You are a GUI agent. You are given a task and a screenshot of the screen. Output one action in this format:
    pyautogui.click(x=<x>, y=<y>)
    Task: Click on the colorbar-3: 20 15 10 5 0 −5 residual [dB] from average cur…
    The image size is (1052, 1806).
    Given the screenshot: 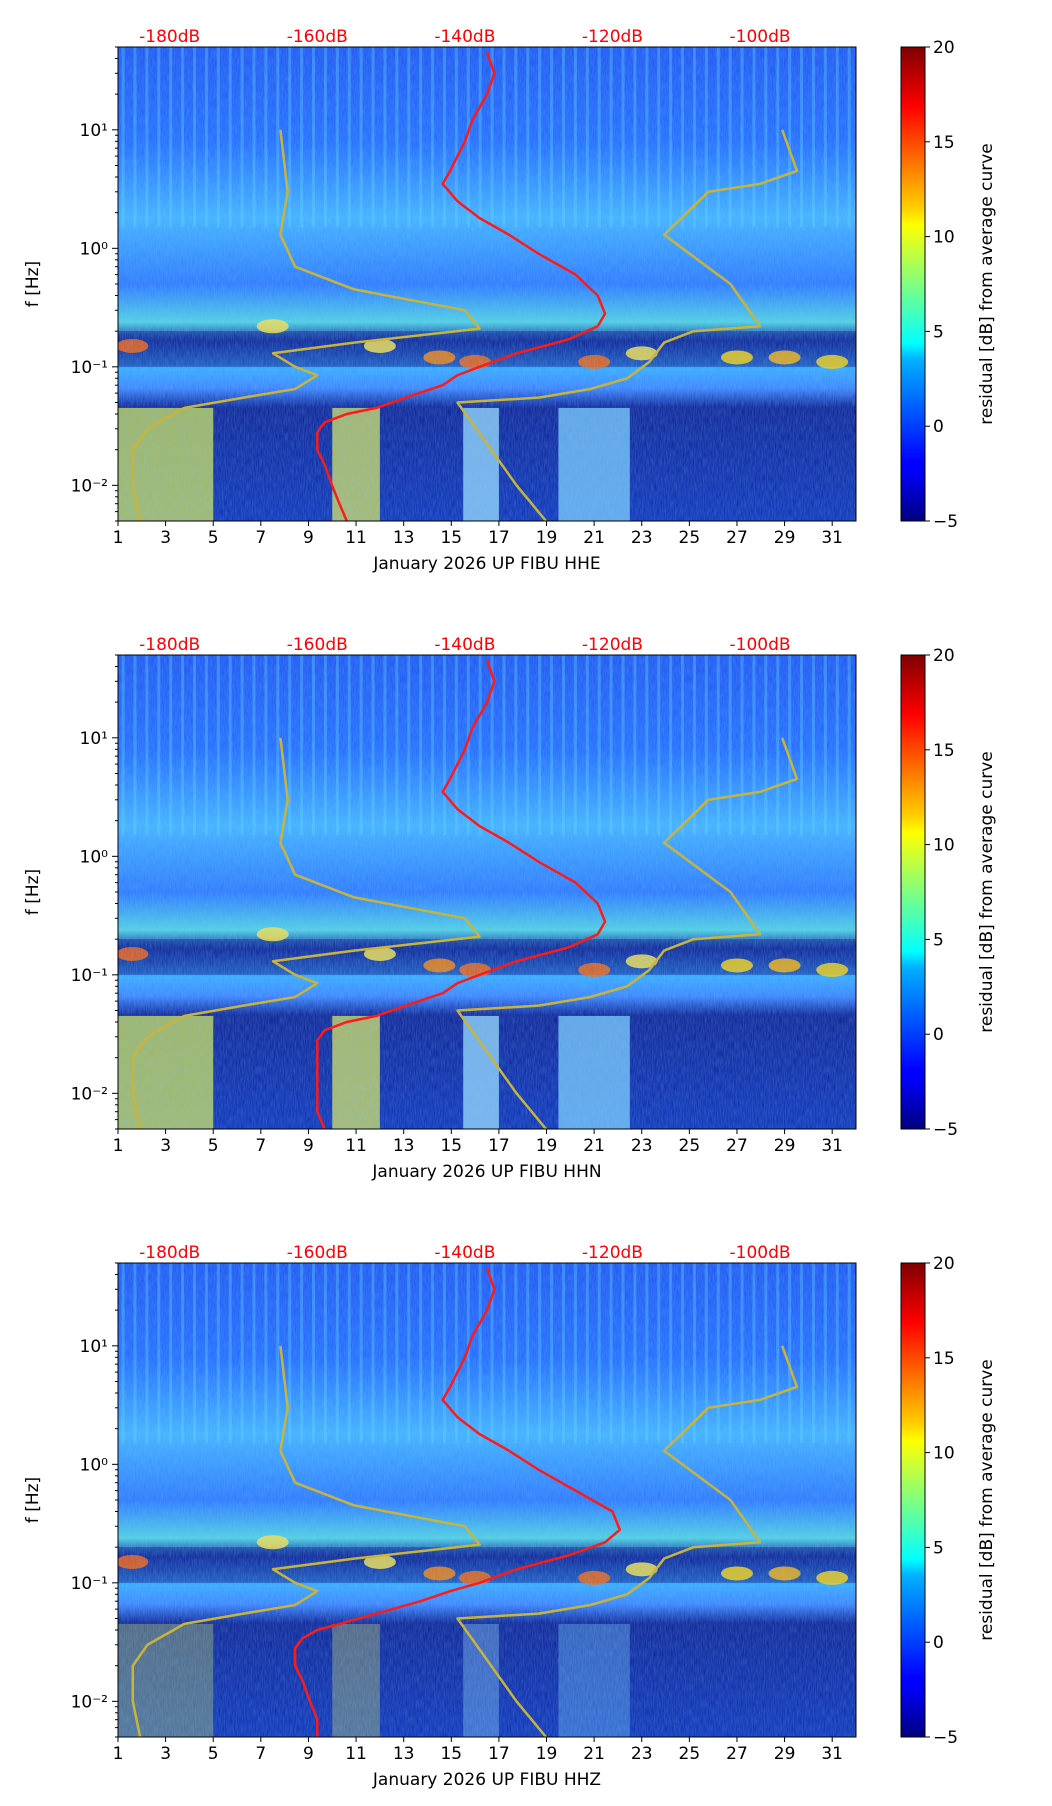 What is the action you would take?
    pyautogui.click(x=948, y=1501)
    